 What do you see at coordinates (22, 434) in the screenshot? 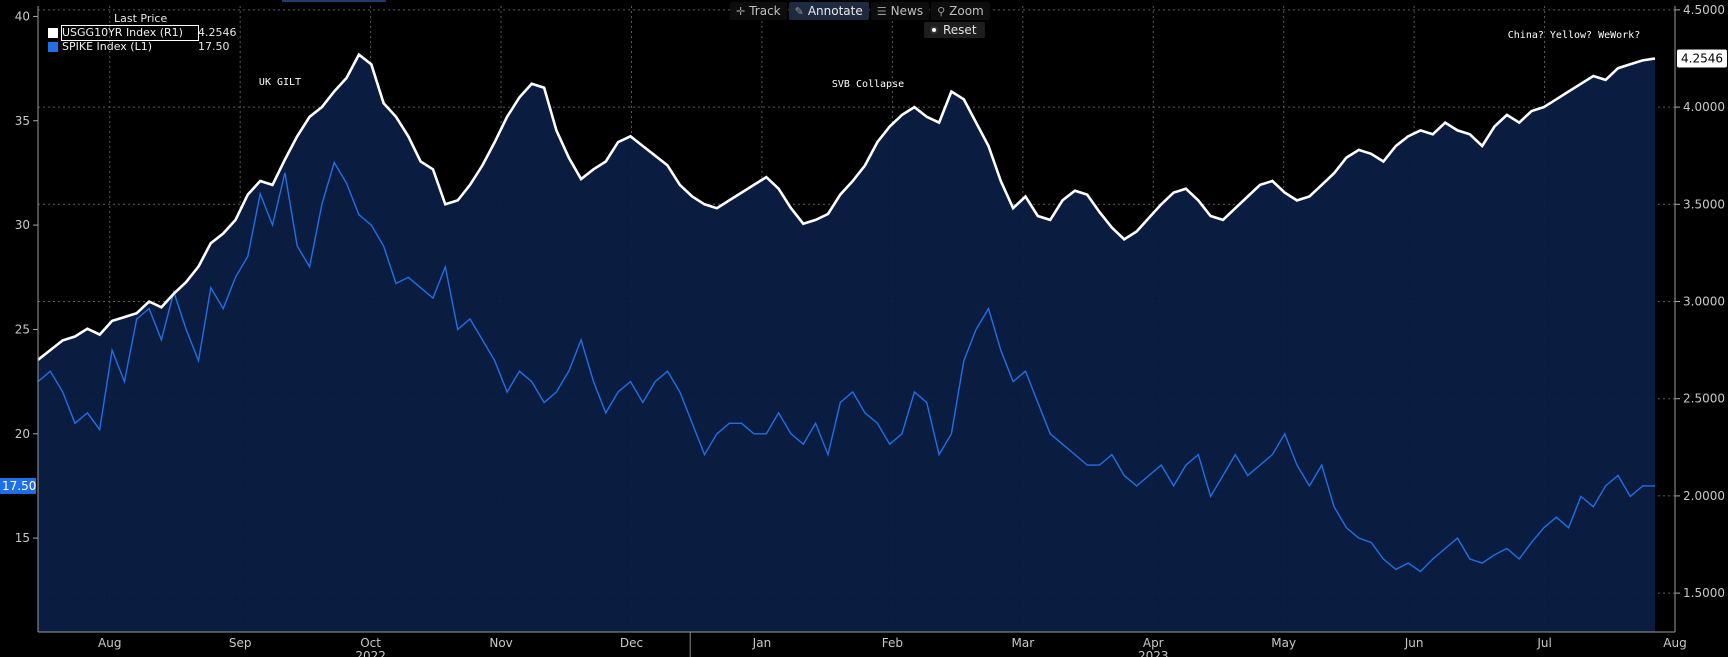
I see `left-tick-label: 20` at bounding box center [22, 434].